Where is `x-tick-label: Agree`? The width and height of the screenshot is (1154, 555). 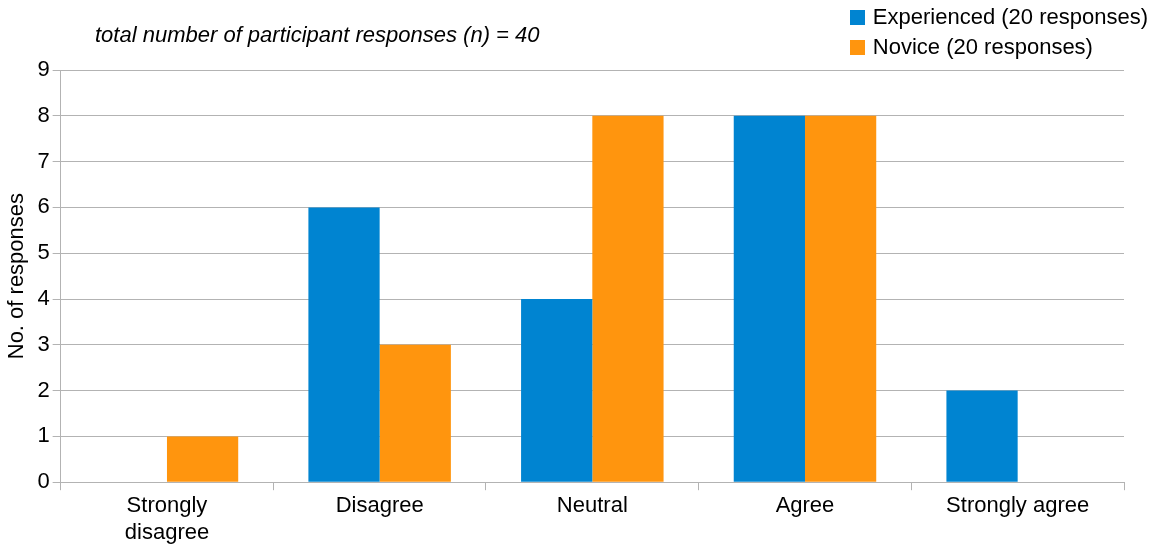 x-tick-label: Agree is located at coordinates (805, 505).